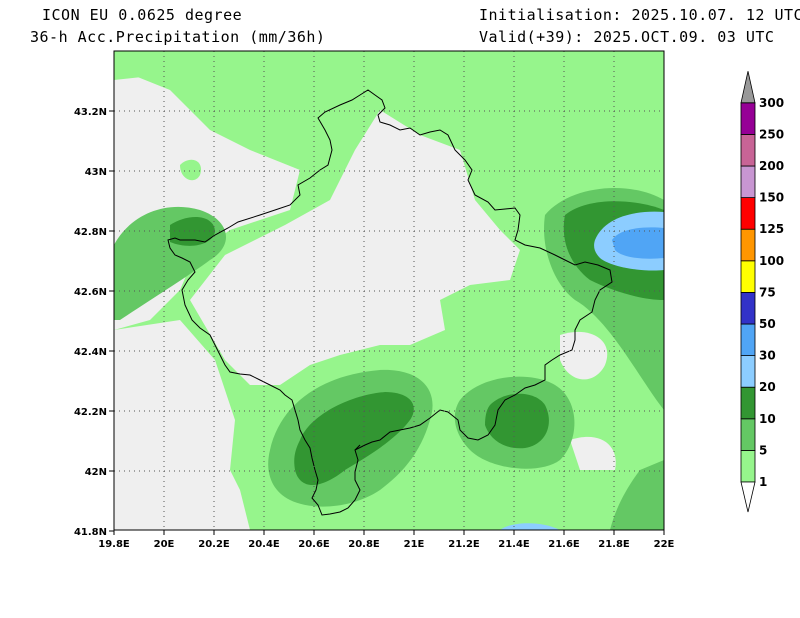  I want to click on dry-region-east, so click(584, 355).